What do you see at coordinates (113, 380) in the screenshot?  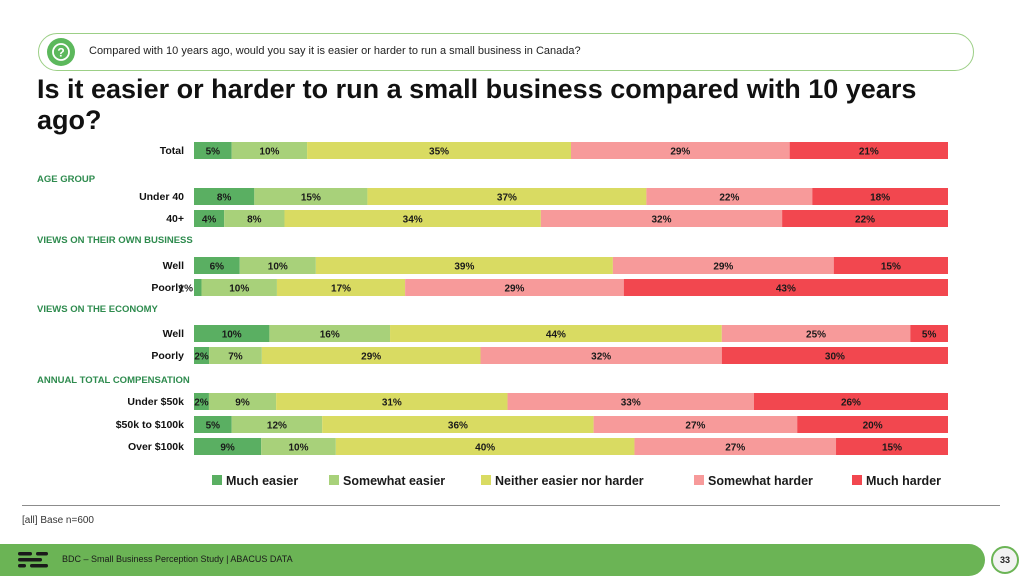 I see `group-heading: ANNUAL TOTAL COMPENSATION` at bounding box center [113, 380].